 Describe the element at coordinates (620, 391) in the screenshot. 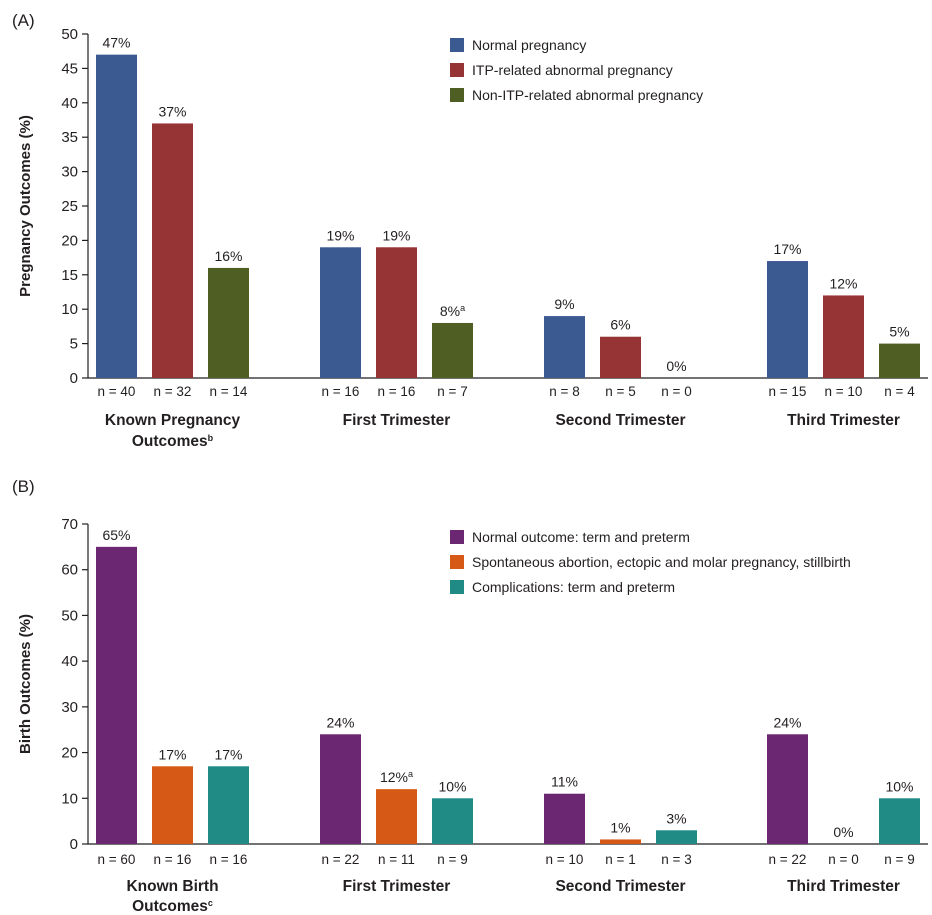

I see `sample-size-label: n = 5` at that location.